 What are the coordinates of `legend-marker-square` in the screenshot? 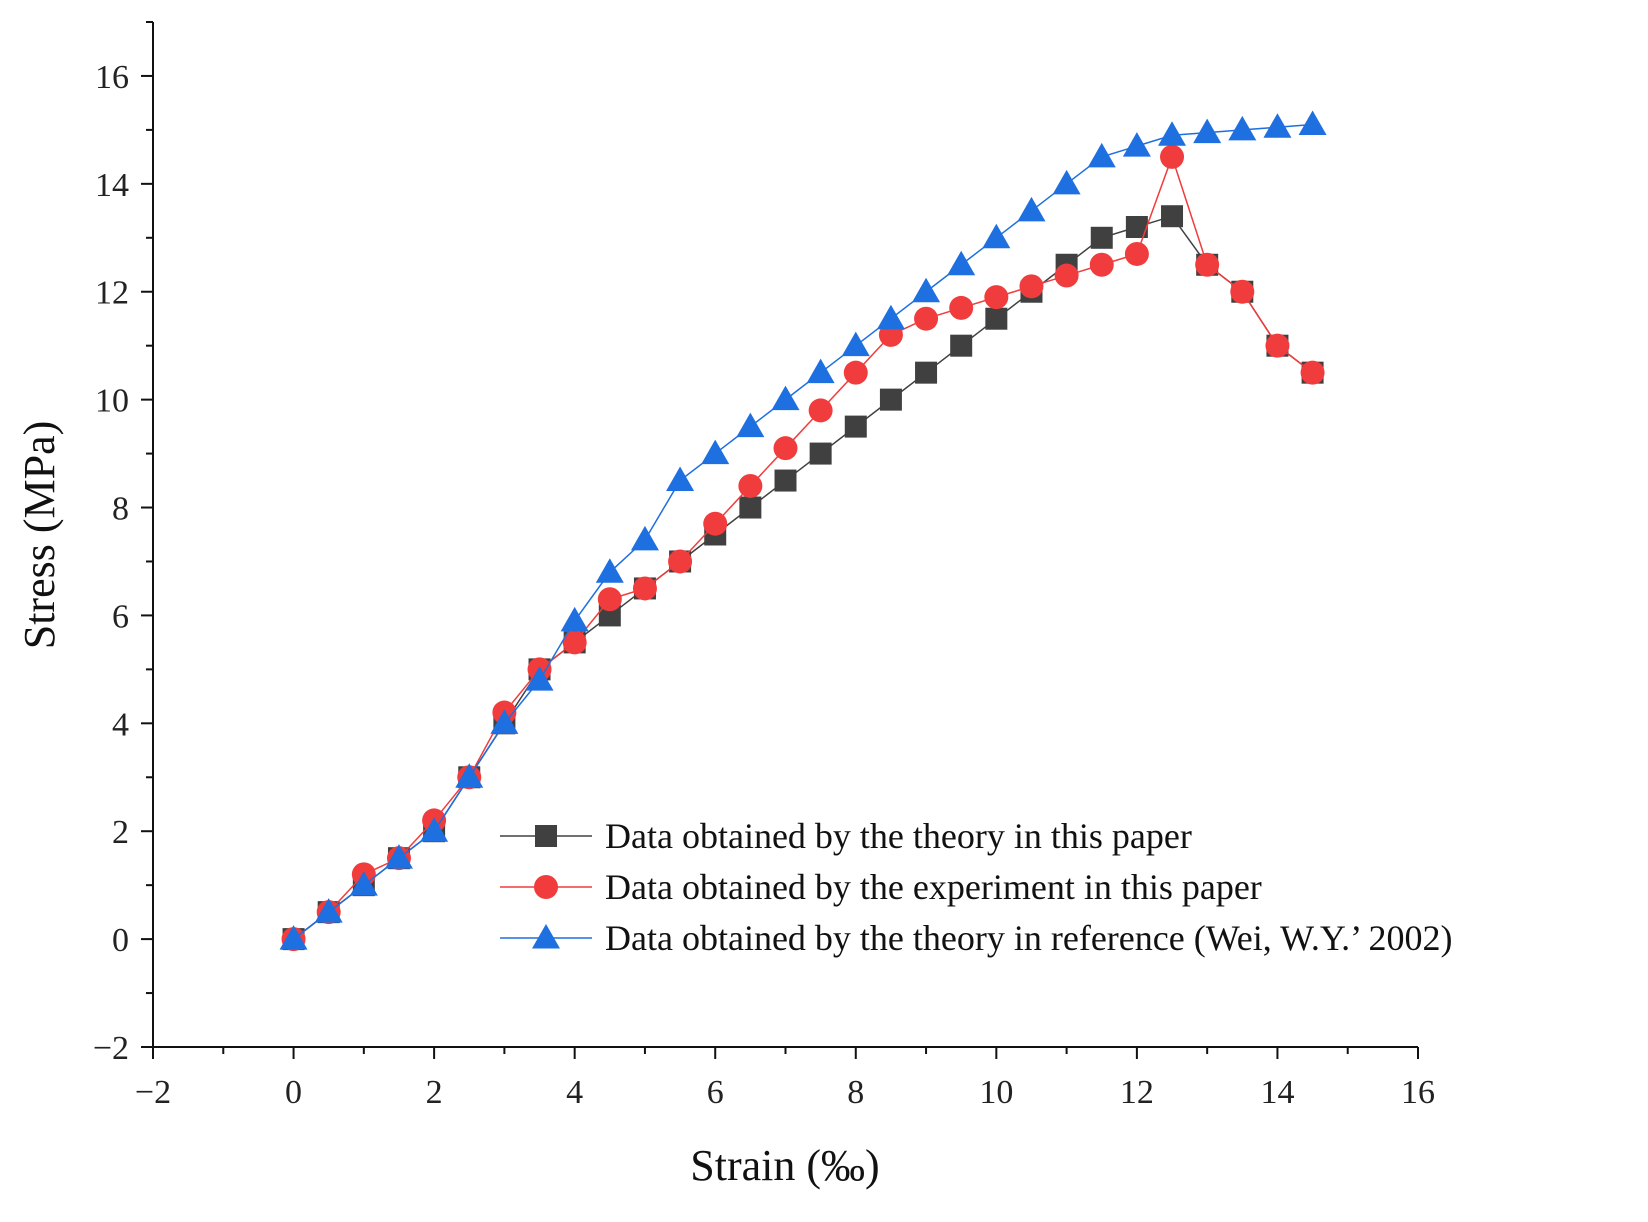 It's located at (546, 836).